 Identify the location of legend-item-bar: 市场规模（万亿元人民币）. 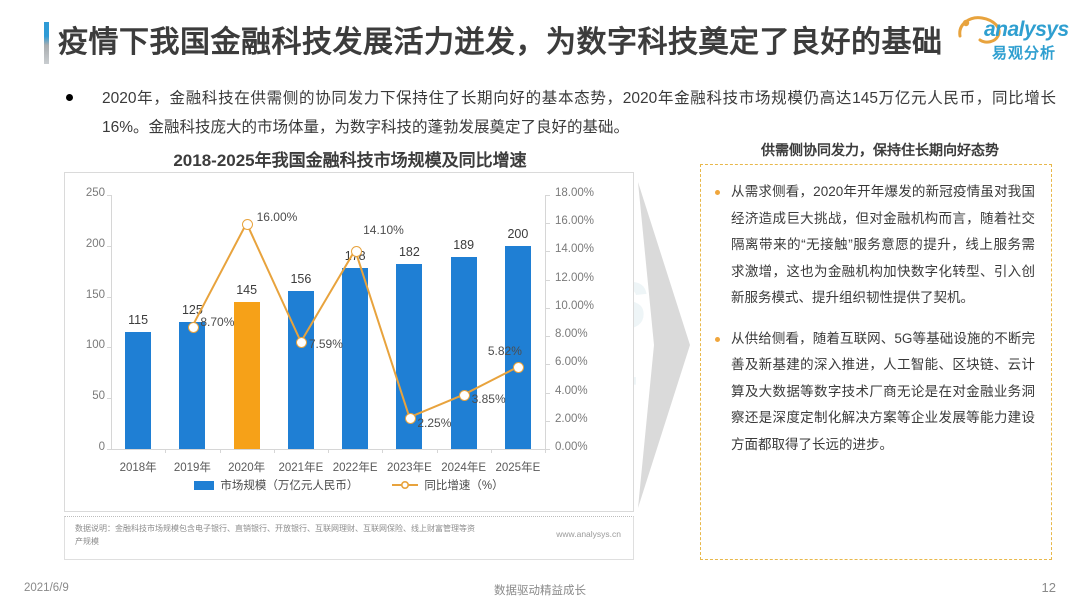
(276, 485).